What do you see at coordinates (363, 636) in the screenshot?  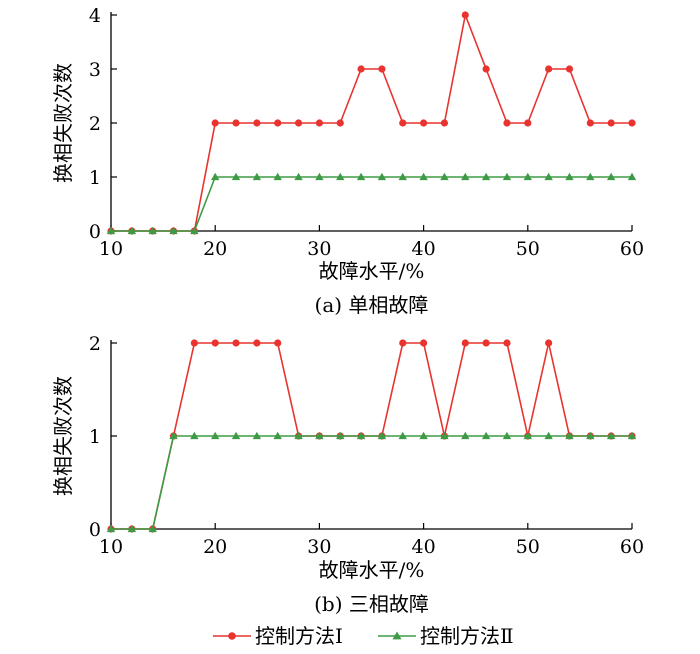 I see `chart-legend: 控制方法Ⅰ 控制方法Ⅱ` at bounding box center [363, 636].